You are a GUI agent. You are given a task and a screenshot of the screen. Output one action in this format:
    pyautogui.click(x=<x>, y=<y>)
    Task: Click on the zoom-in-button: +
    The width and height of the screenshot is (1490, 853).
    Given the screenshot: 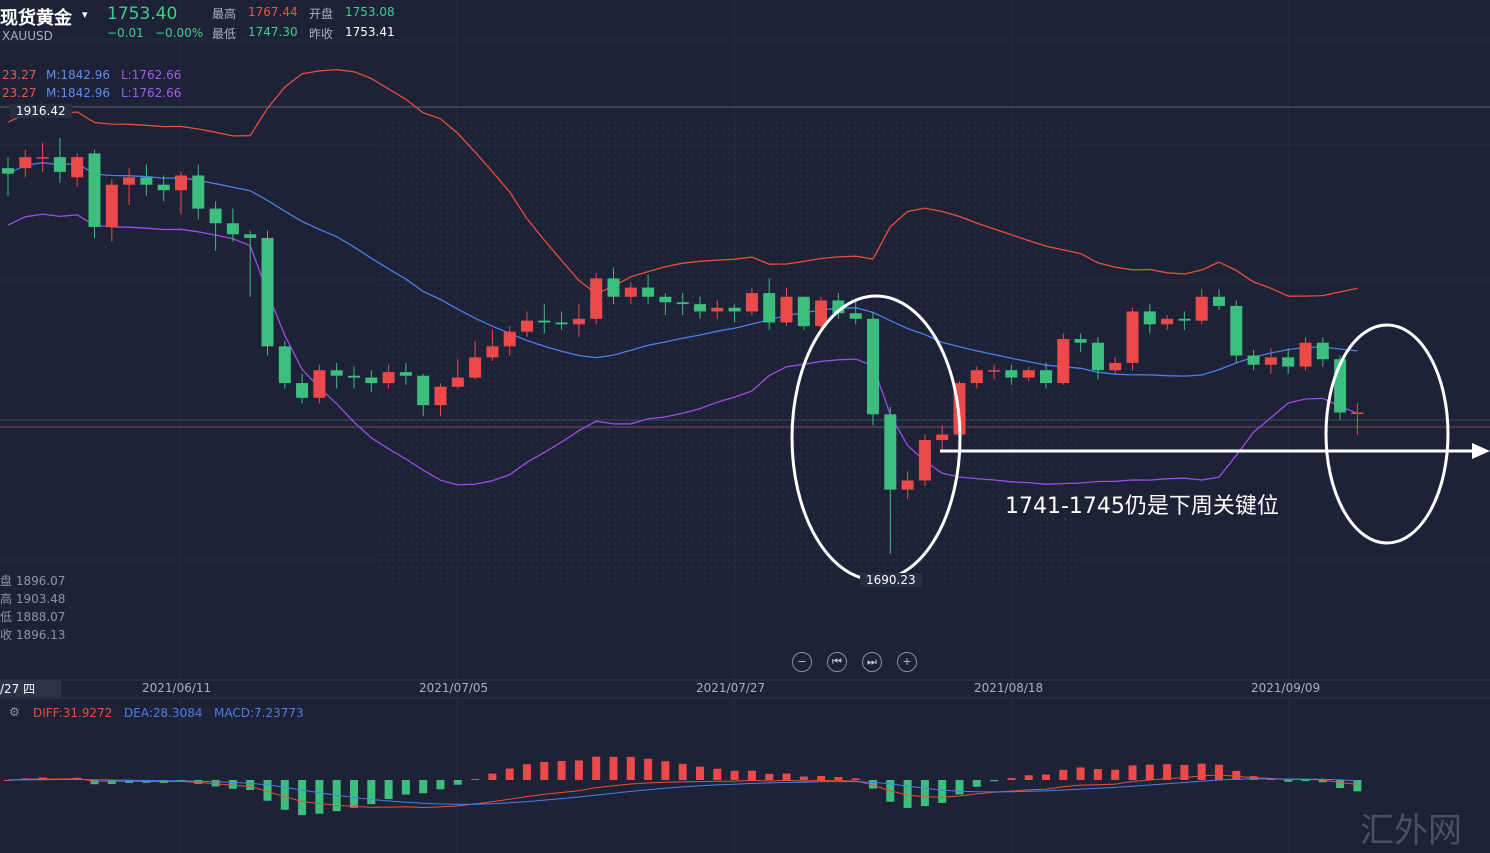 What is the action you would take?
    pyautogui.click(x=907, y=662)
    